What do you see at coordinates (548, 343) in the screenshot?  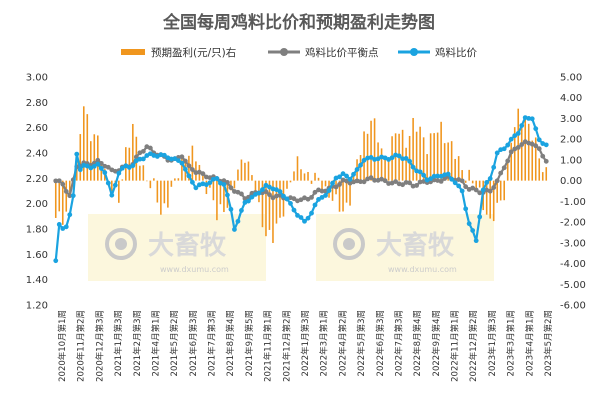 I see `x-tick-label: 2023年5月第2周` at bounding box center [548, 343].